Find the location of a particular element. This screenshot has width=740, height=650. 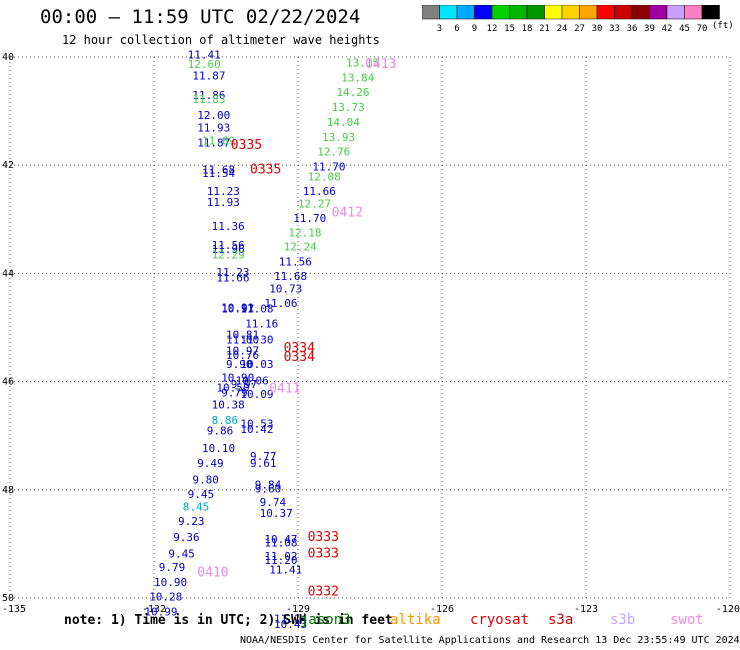

colorbar-tick-label: 39 is located at coordinates (649, 29).